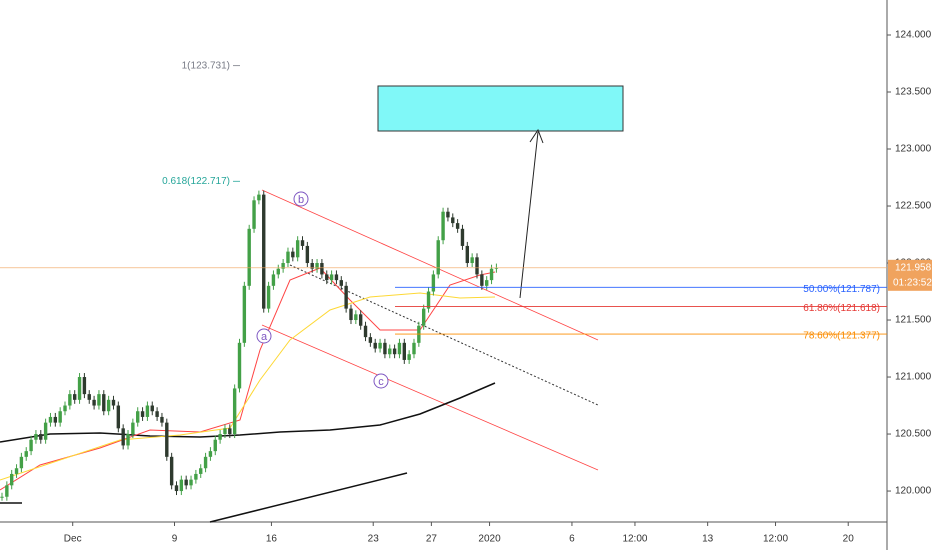  What do you see at coordinates (775, 539) in the screenshot?
I see `x-tick-label: 12:00` at bounding box center [775, 539].